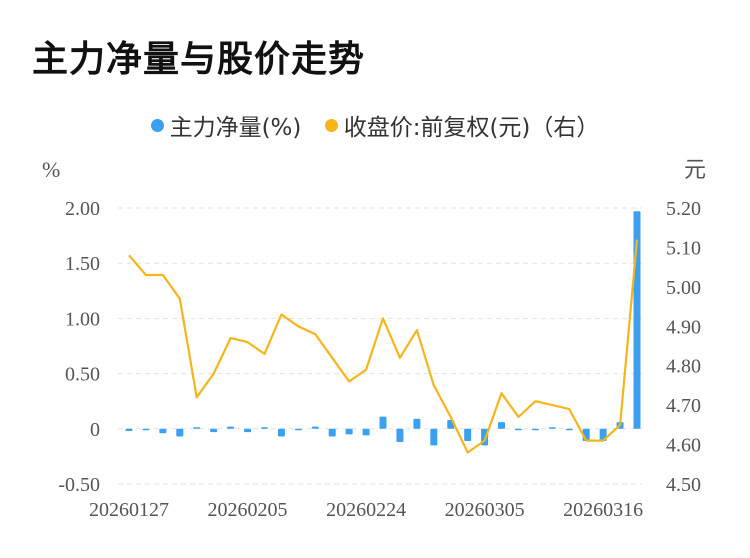 This screenshot has width=750, height=558. Describe the element at coordinates (695, 169) in the screenshot. I see `right-axis-unit: 元` at that location.